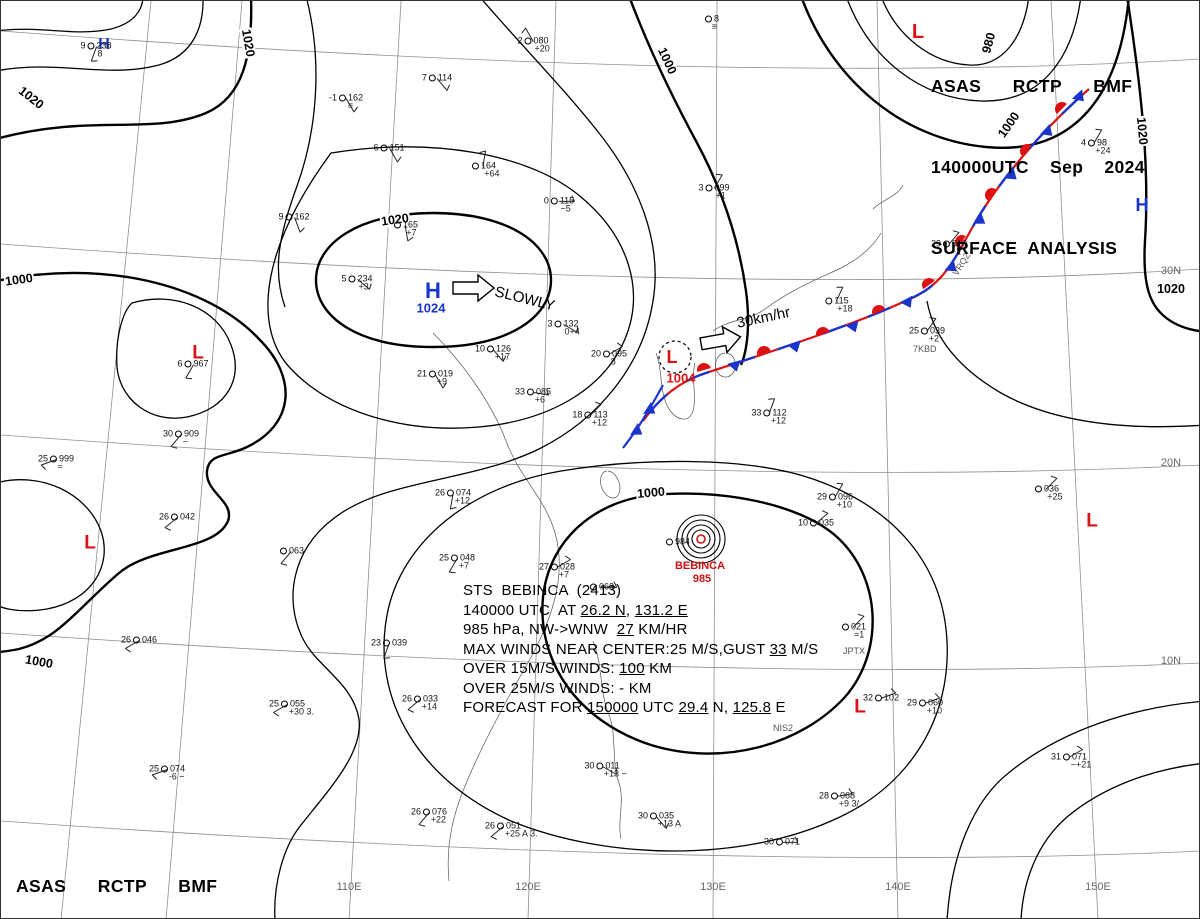 The image size is (1200, 919). What do you see at coordinates (431, 308) in the screenshot?
I see `high-pressure-value: 1024` at bounding box center [431, 308].